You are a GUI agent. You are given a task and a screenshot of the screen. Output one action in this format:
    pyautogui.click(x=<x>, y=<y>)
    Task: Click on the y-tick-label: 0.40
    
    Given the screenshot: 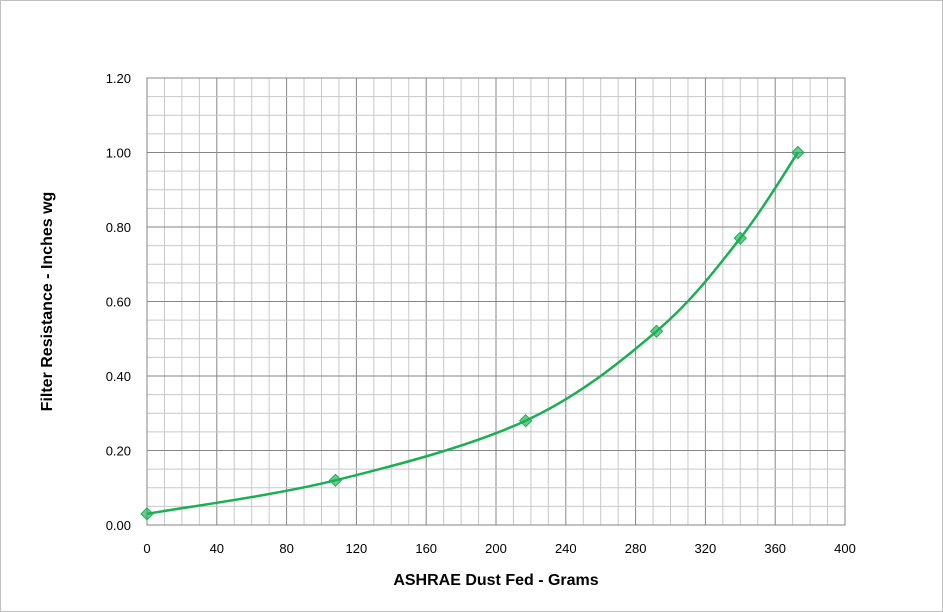 What is the action you would take?
    pyautogui.click(x=118, y=376)
    